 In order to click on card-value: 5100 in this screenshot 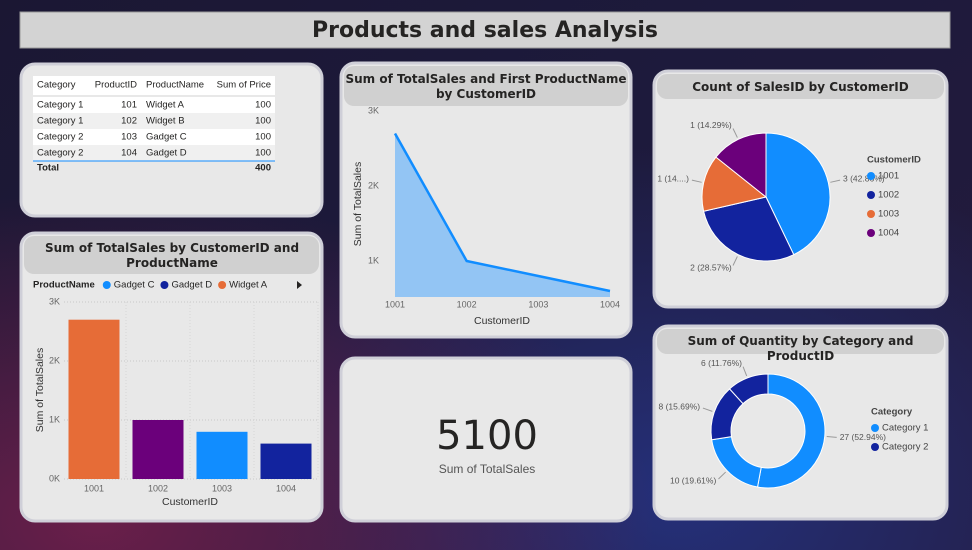, I will do `click(487, 436)`.